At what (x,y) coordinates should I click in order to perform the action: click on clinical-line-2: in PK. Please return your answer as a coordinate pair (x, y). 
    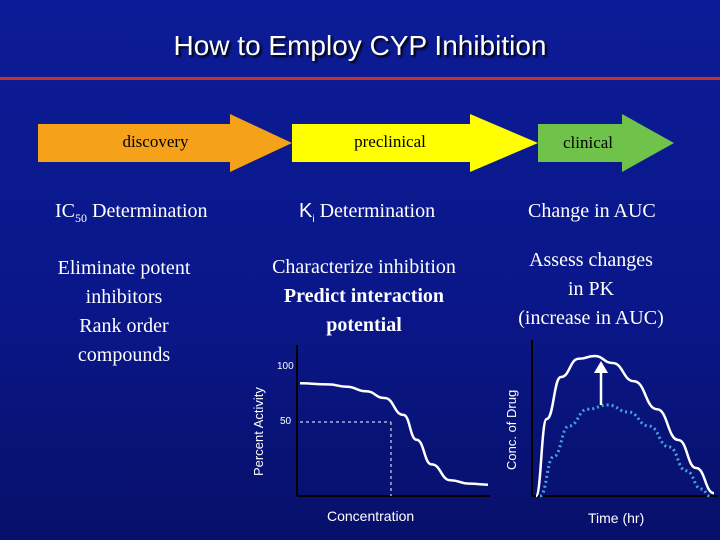
    Looking at the image, I should click on (591, 289).